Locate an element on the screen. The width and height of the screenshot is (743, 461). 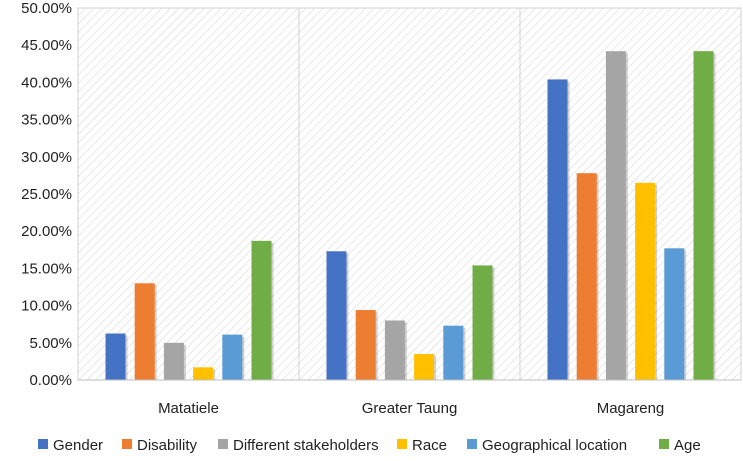
bar-different-stakeholders-matatiele is located at coordinates (173, 361).